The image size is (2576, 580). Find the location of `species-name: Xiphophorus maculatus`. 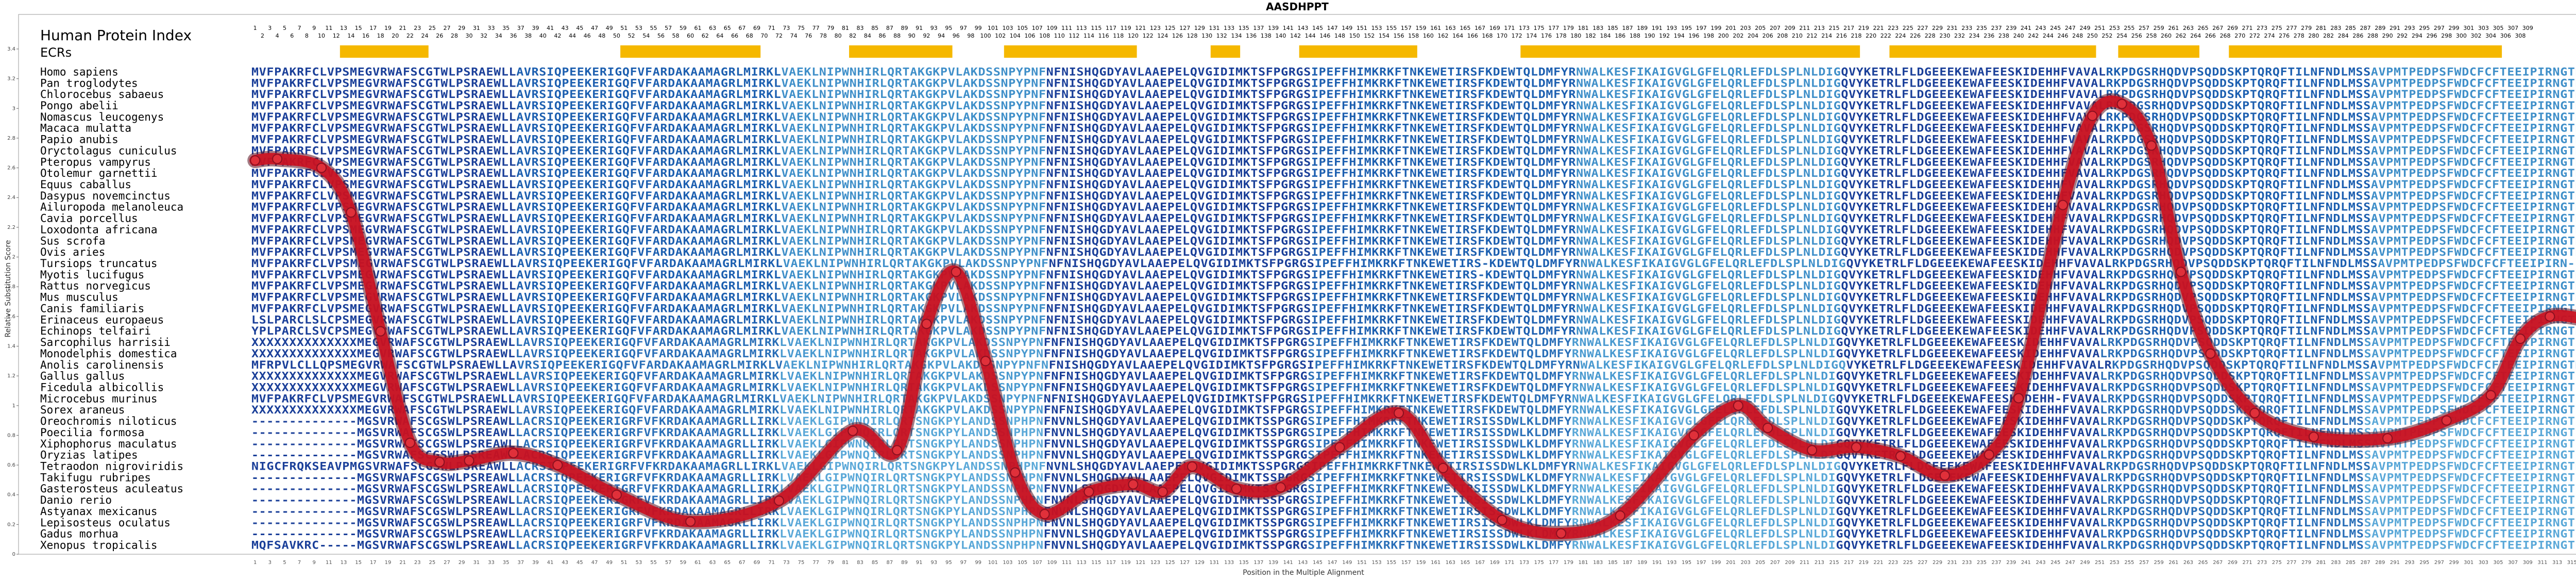

species-name: Xiphophorus maculatus is located at coordinates (108, 444).